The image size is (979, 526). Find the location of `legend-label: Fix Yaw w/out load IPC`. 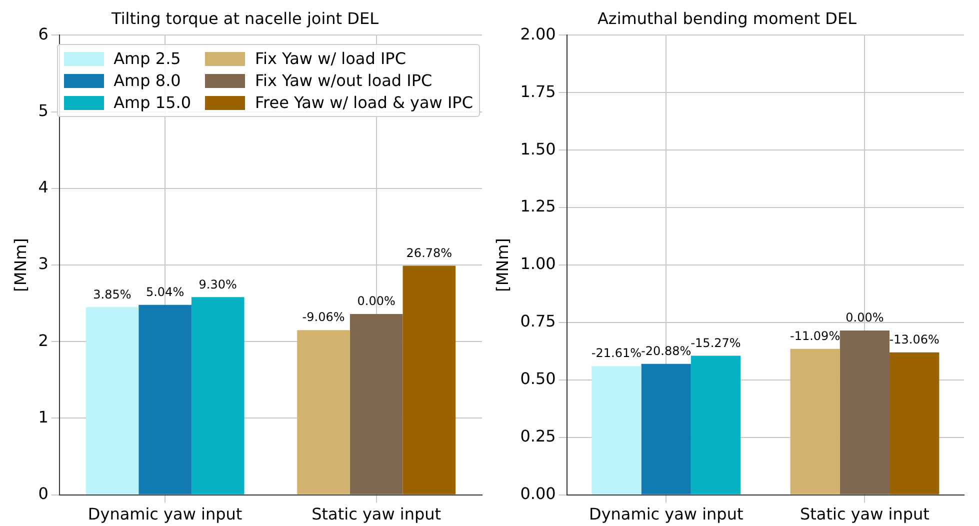

legend-label: Fix Yaw w/out load IPC is located at coordinates (343, 80).